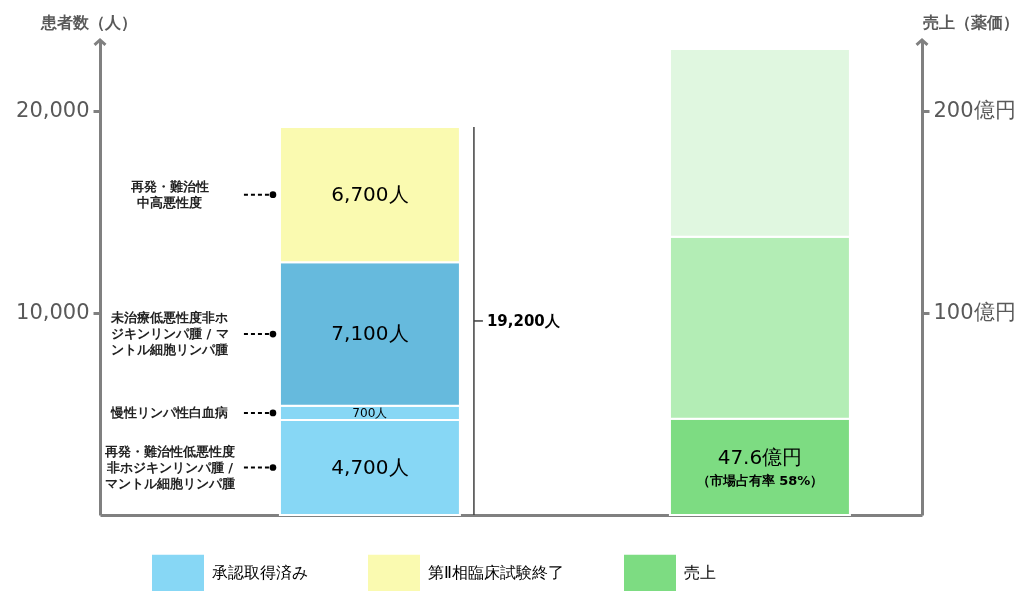 The height and width of the screenshot is (591, 1024). What do you see at coordinates (169, 334) in the screenshot?
I see `annotation: 未治療低悪性度非ホジキンリンパ腫 / マントル細胞リンパ腫` at bounding box center [169, 334].